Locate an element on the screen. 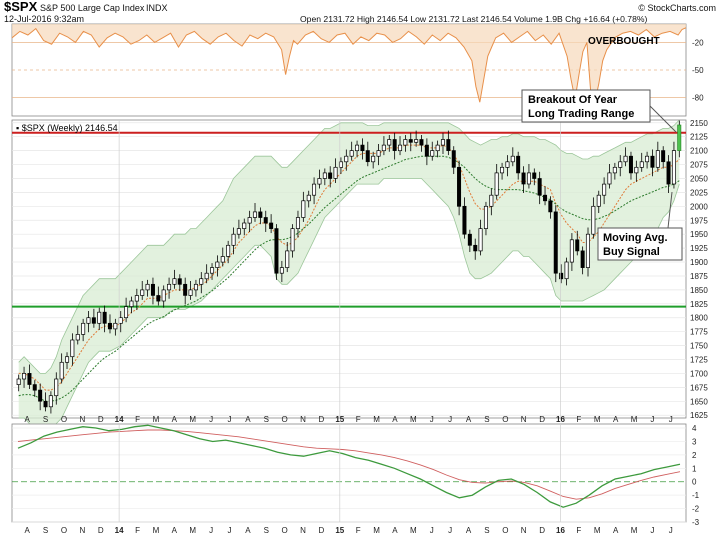 The width and height of the screenshot is (720, 543). price-tick-label: 1750 is located at coordinates (699, 346).